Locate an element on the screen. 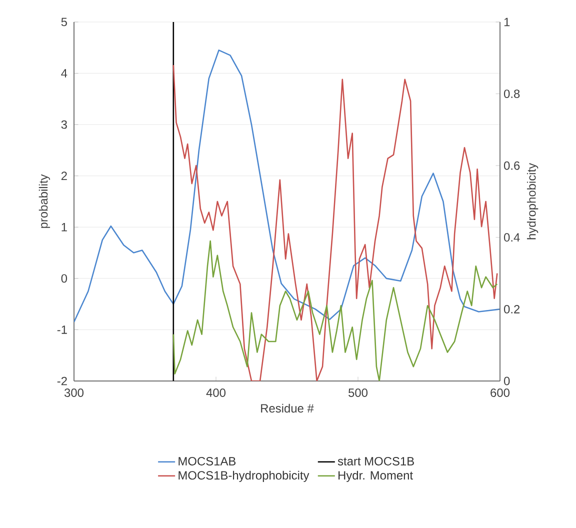 The image size is (576, 528). y-tick-label: -1 is located at coordinates (62, 330).